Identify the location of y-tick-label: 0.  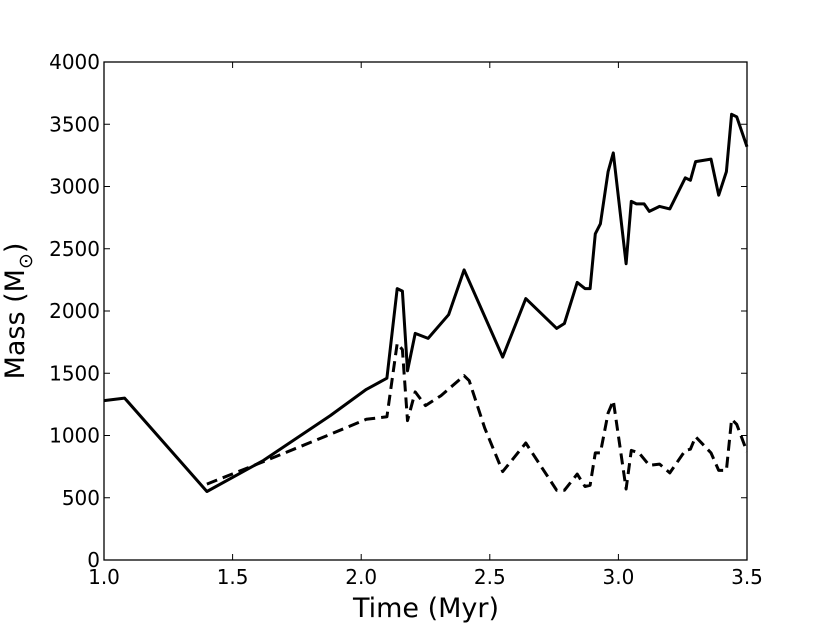
(93, 560).